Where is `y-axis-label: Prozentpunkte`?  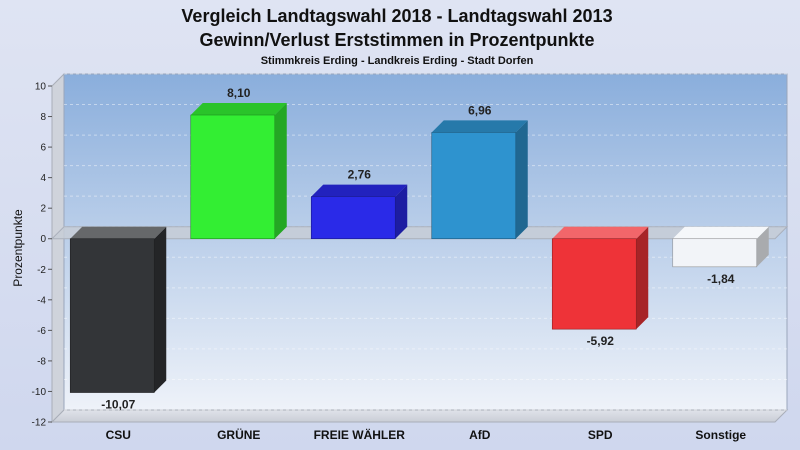
y-axis-label: Prozentpunkte is located at coordinates (18, 248).